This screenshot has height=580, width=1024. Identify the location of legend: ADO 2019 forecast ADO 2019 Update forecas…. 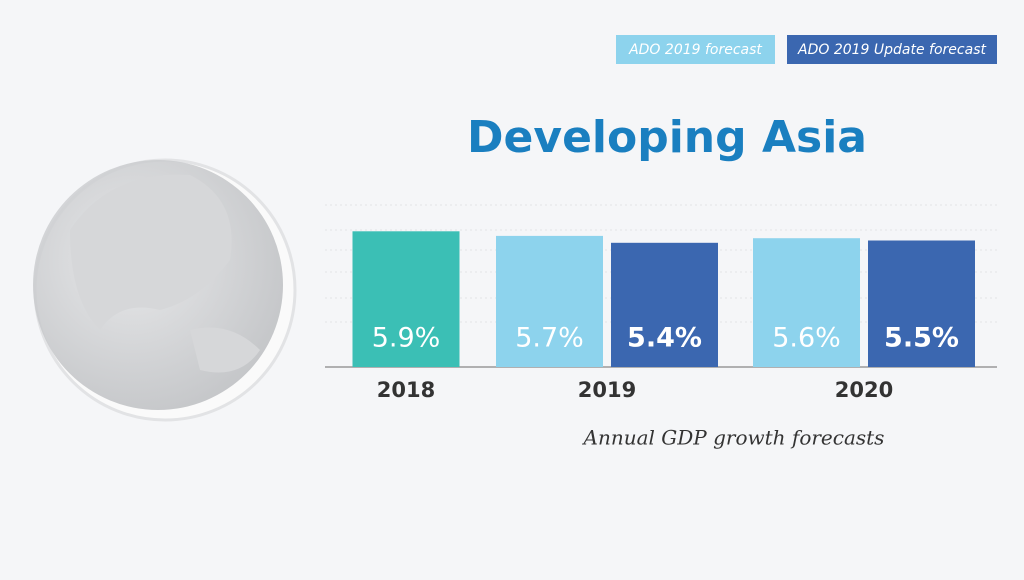
(806, 49).